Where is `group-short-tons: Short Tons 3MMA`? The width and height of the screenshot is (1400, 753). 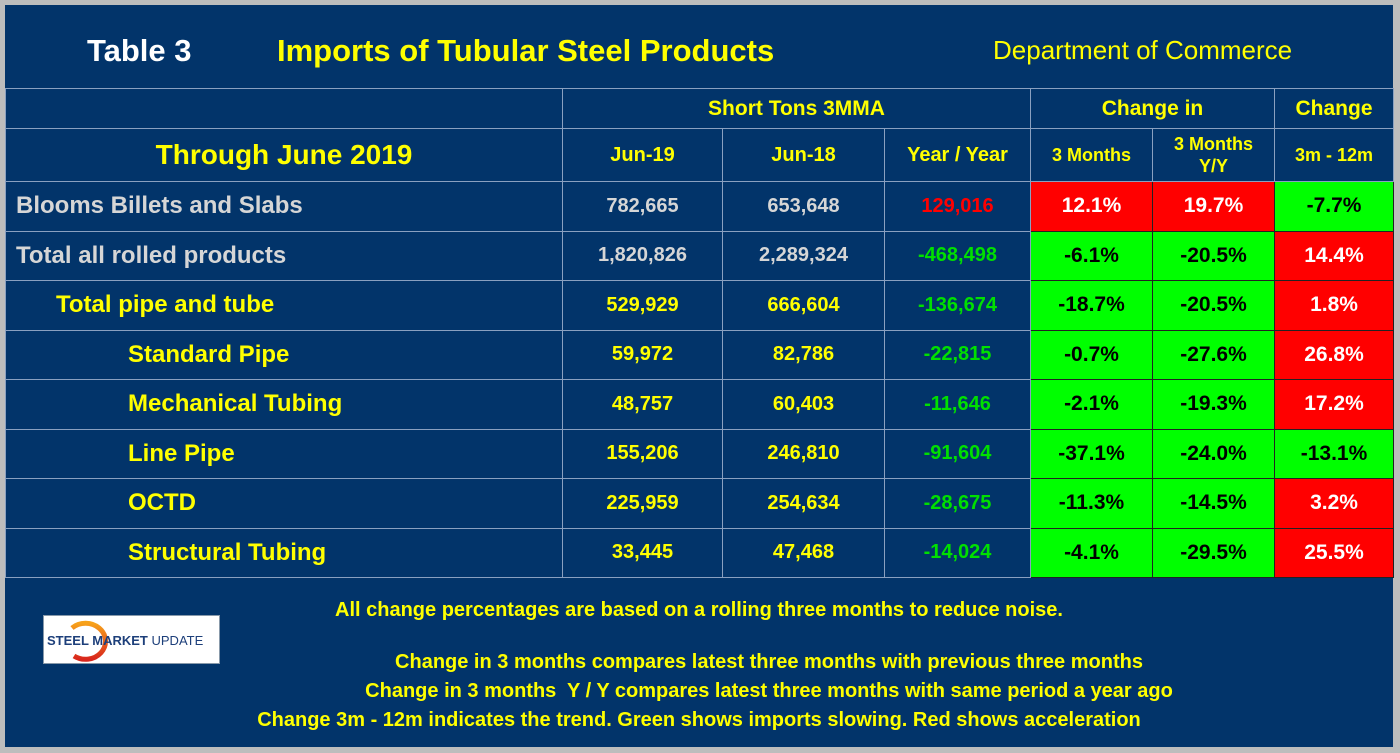
group-short-tons: Short Tons 3MMA is located at coordinates (796, 108).